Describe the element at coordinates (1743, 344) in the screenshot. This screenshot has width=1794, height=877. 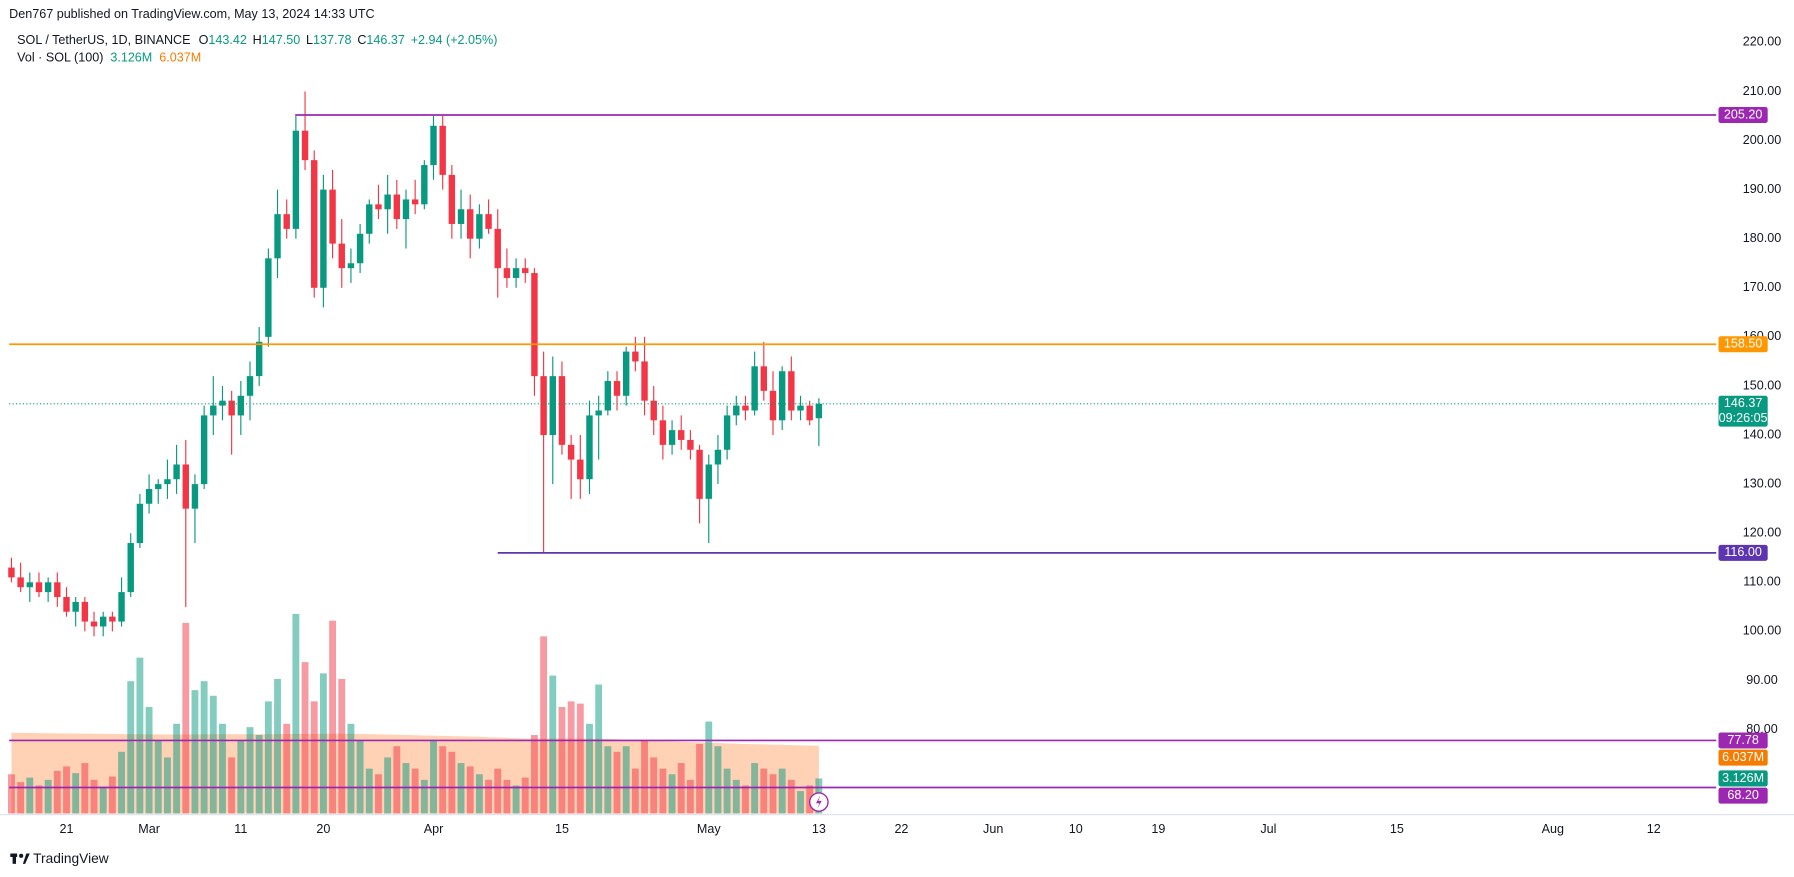
I see `price-line-badge-text: 158.50` at that location.